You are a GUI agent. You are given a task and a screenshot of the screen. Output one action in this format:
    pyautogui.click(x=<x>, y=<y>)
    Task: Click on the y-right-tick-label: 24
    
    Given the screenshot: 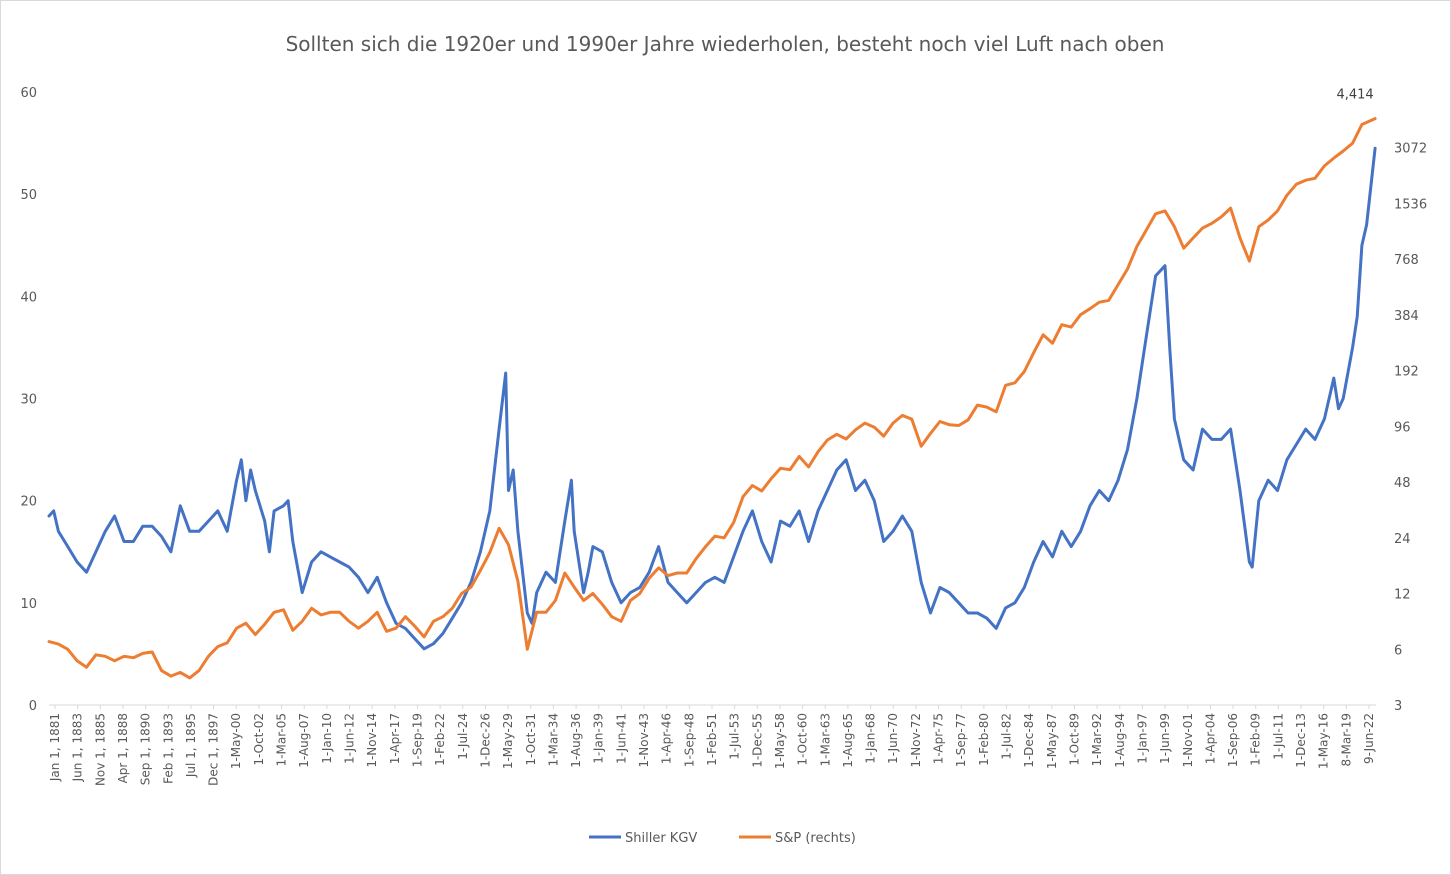 What is the action you would take?
    pyautogui.click(x=1402, y=539)
    